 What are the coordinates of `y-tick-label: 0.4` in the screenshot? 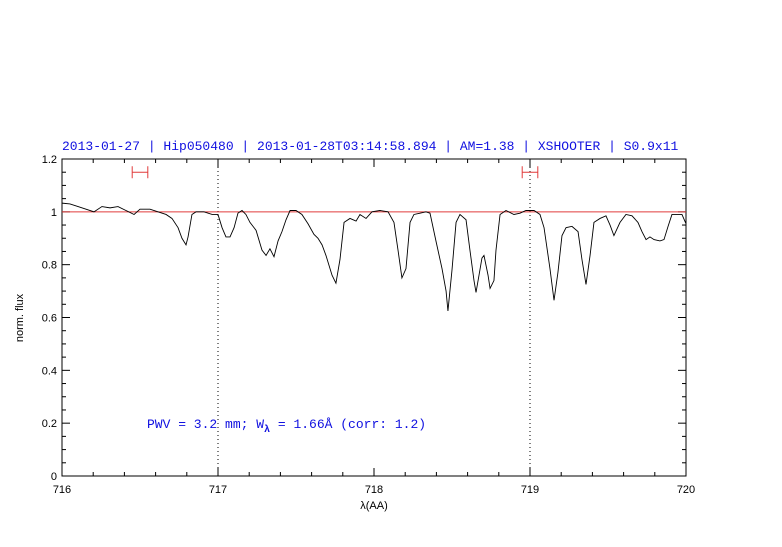 It's located at (49, 371).